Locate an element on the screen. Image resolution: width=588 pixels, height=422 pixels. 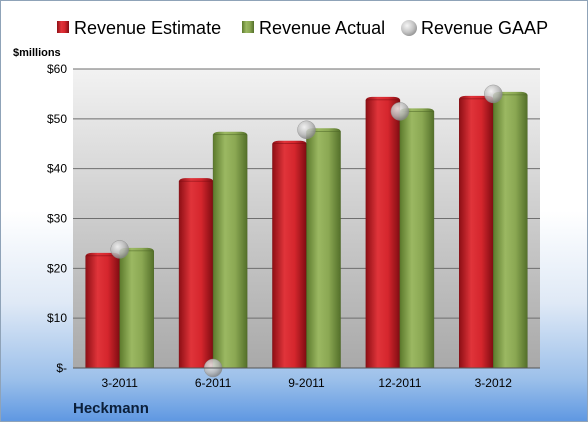
x-tick-label: 12-2011 is located at coordinates (399, 383).